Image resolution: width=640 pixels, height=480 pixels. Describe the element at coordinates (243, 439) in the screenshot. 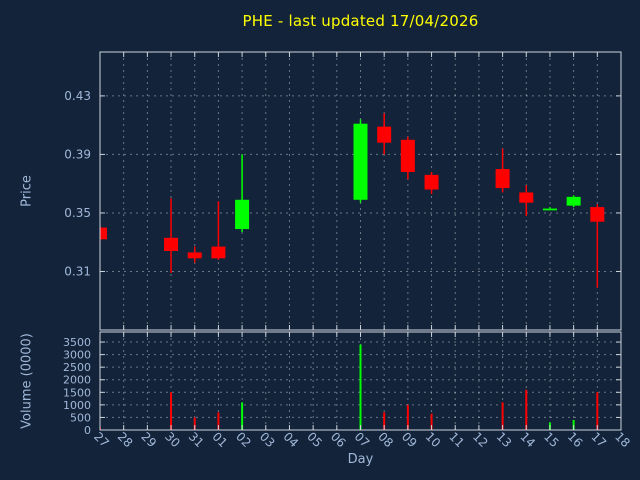

I see `day-tick-label: 02` at that location.